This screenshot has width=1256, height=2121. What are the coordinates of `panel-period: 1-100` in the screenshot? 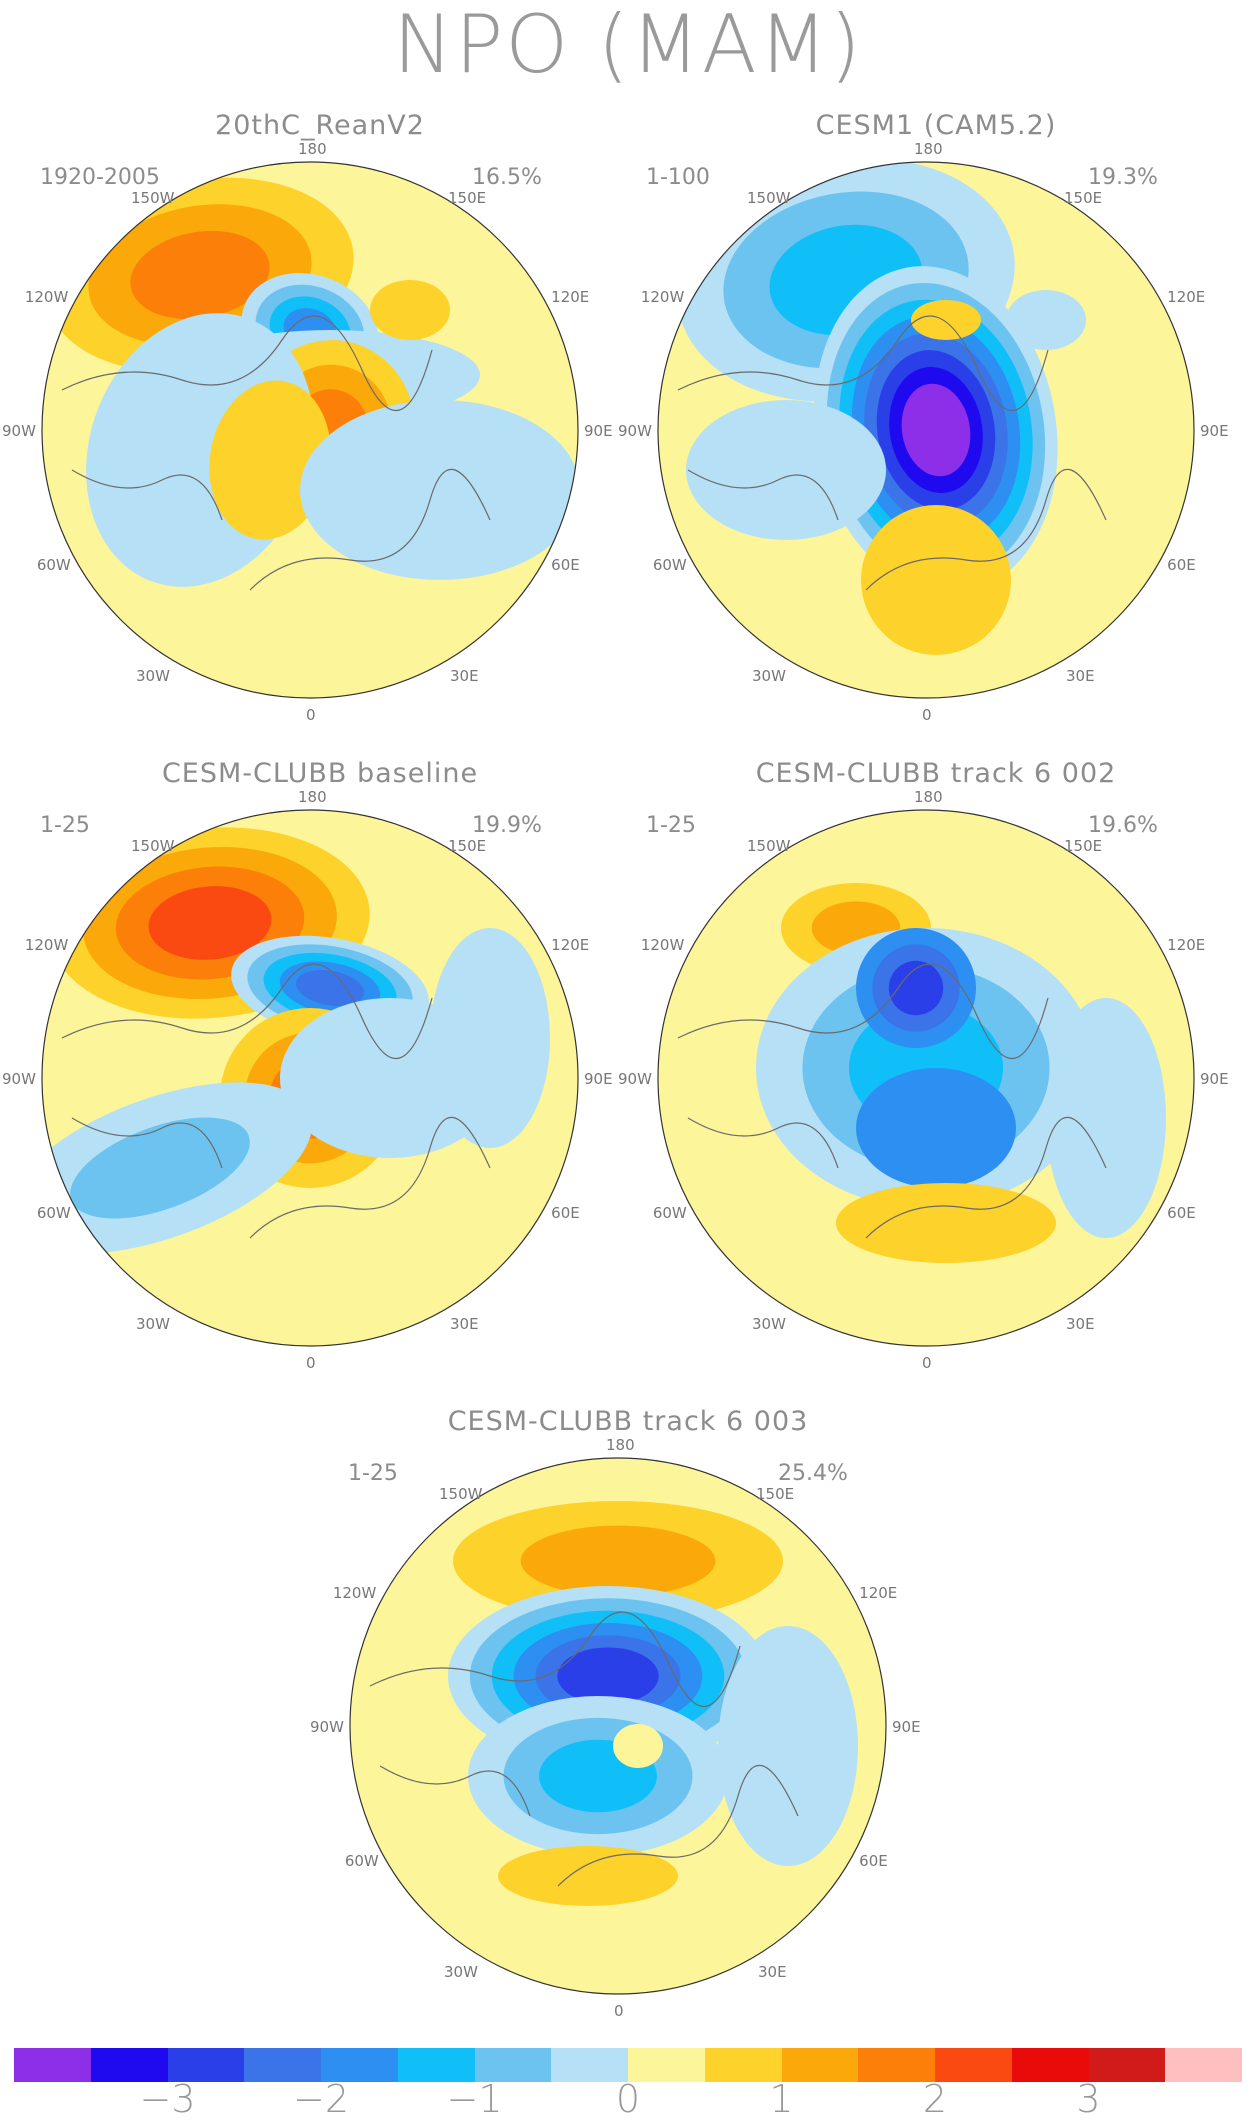 It's located at (678, 177).